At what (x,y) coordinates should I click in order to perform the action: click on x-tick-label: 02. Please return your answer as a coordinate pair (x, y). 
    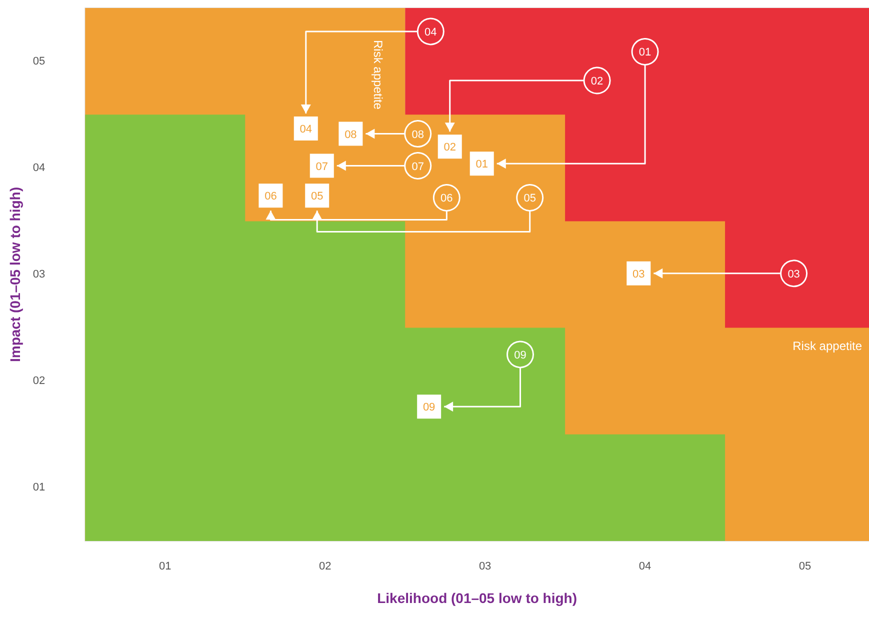
    Looking at the image, I should click on (325, 566).